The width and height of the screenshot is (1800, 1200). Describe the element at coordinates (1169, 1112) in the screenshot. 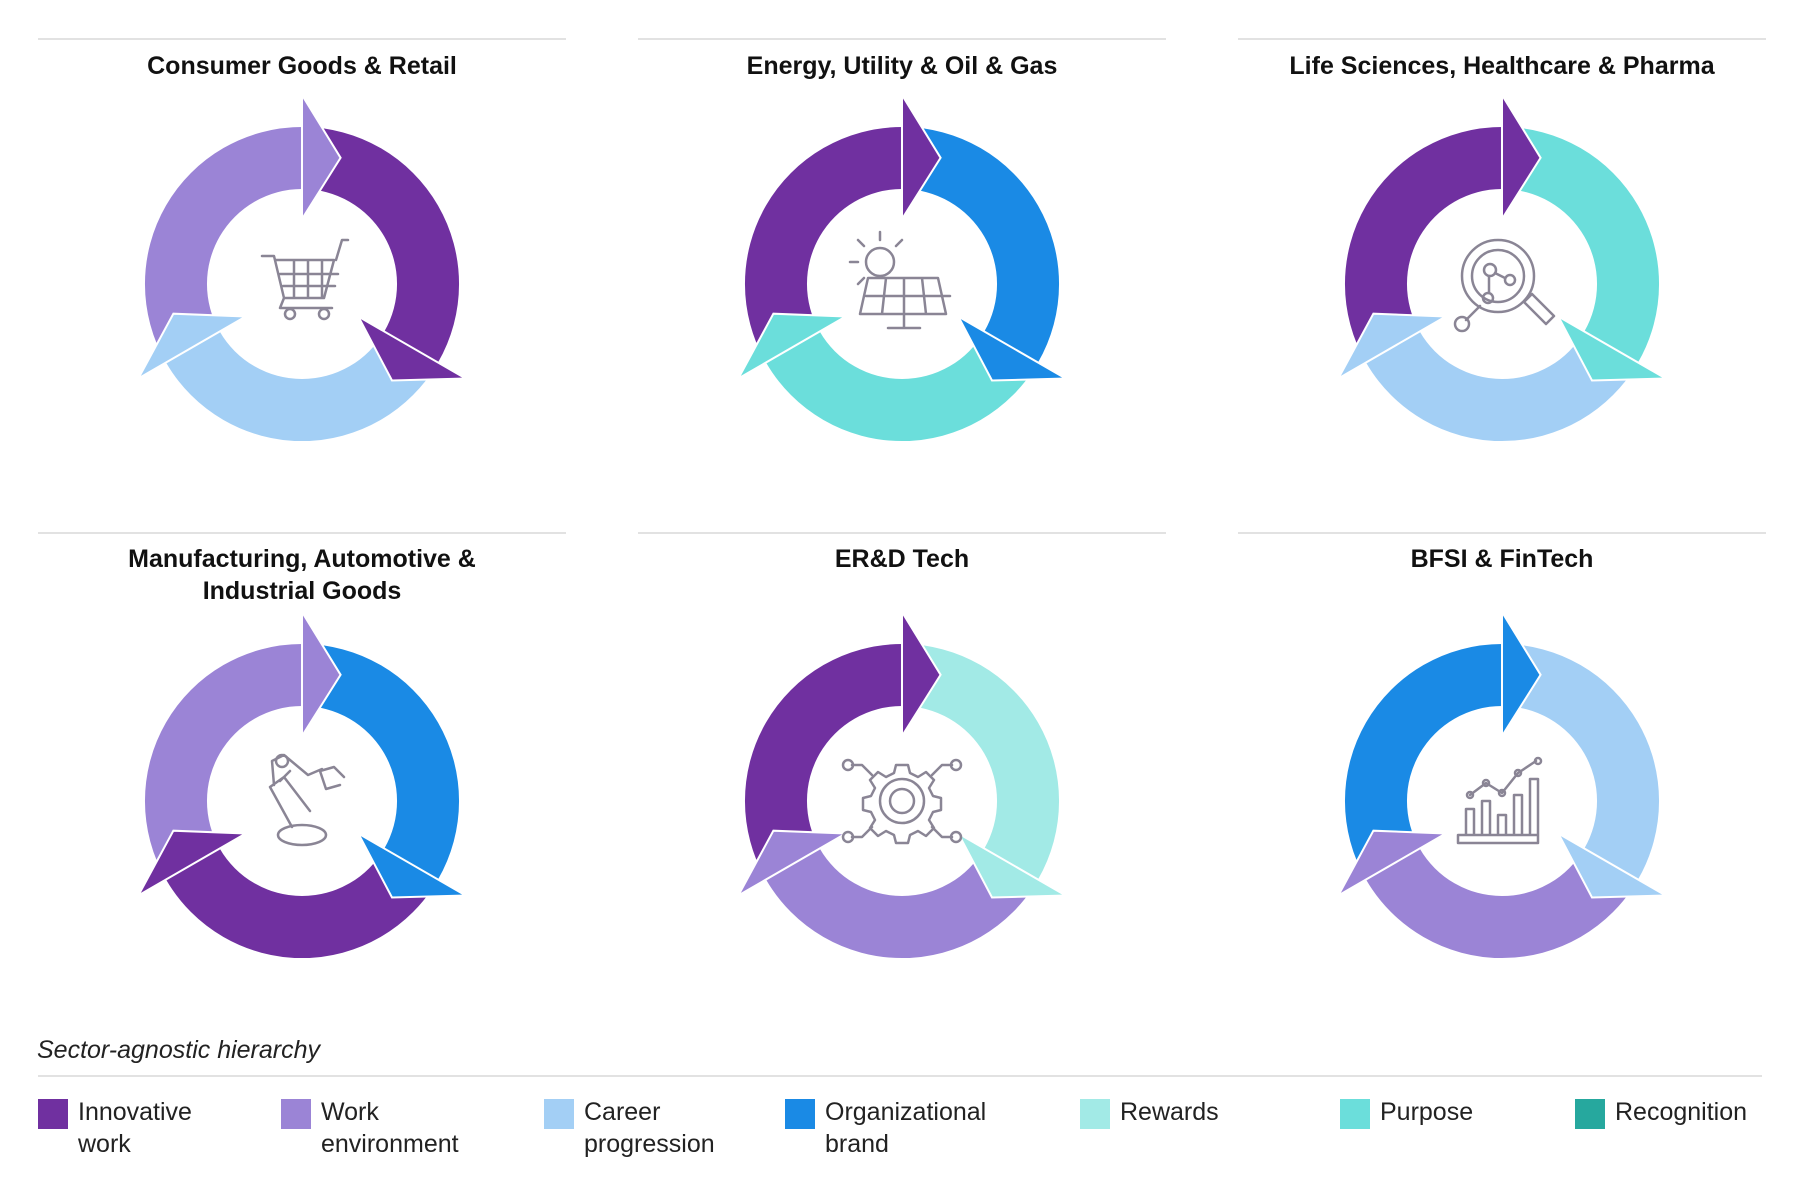

I see `legend-label: Rewards` at that location.